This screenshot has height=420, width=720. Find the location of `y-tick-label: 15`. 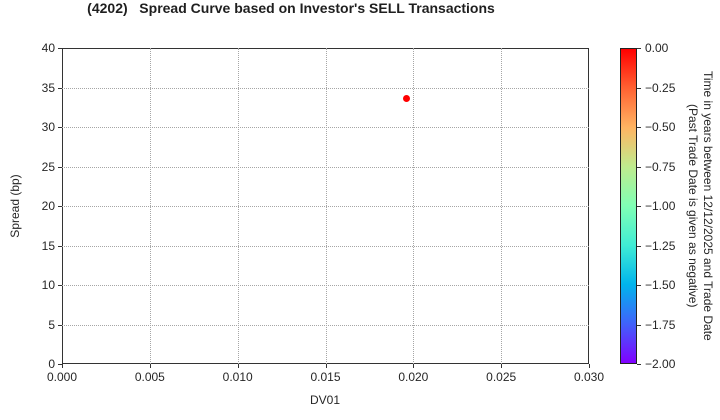

y-tick-label: 15 is located at coordinates (48, 245).